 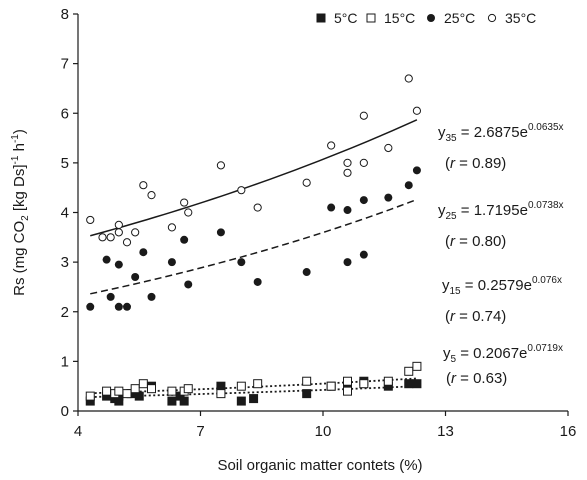 I want to click on y-tick-label: 8, so click(x=65, y=14).